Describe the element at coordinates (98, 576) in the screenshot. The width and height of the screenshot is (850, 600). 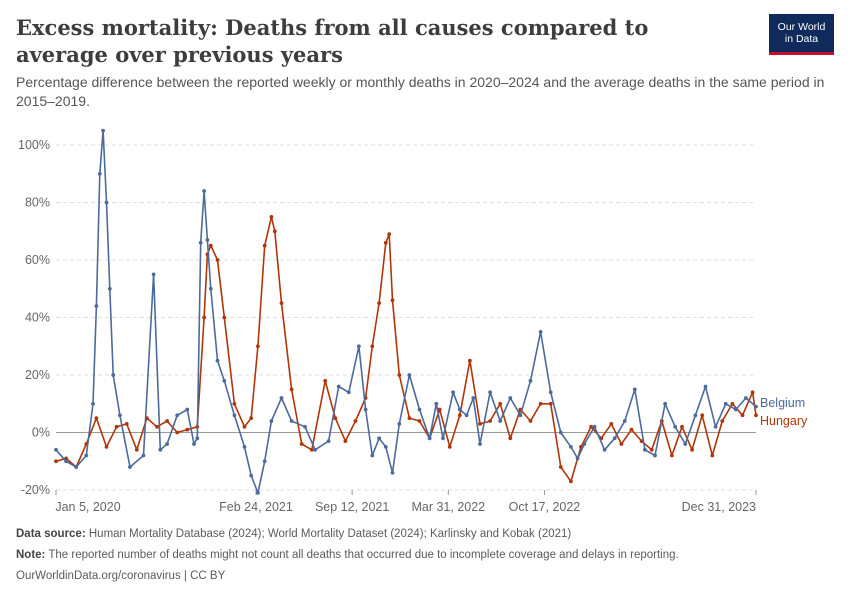
I see `site-link: OurWorldinData.org/coronavirus` at that location.